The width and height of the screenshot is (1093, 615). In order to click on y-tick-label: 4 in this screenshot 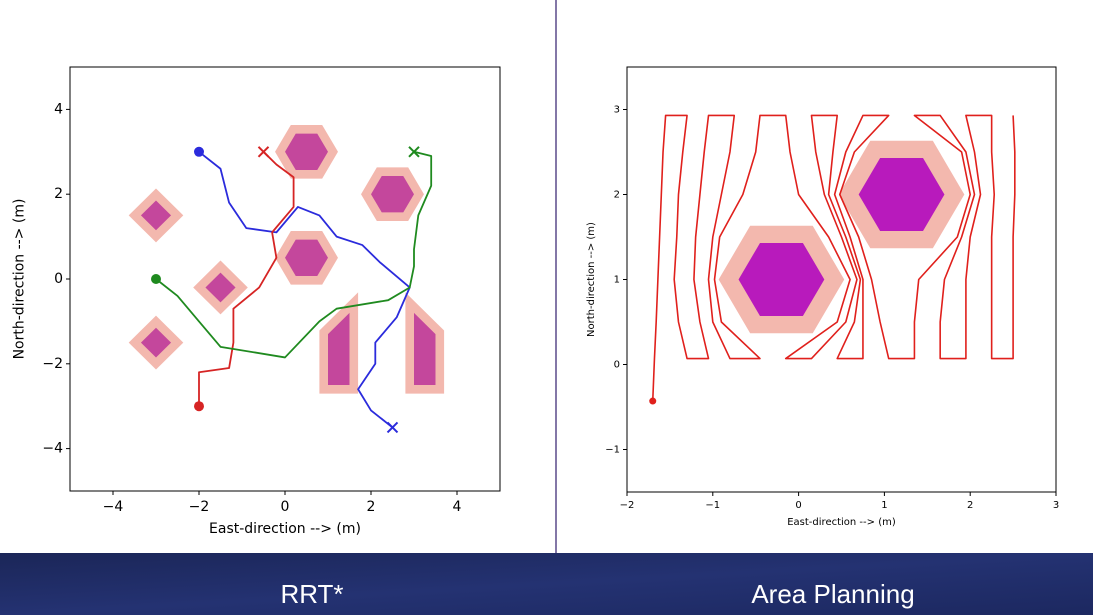, I will do `click(58, 109)`.